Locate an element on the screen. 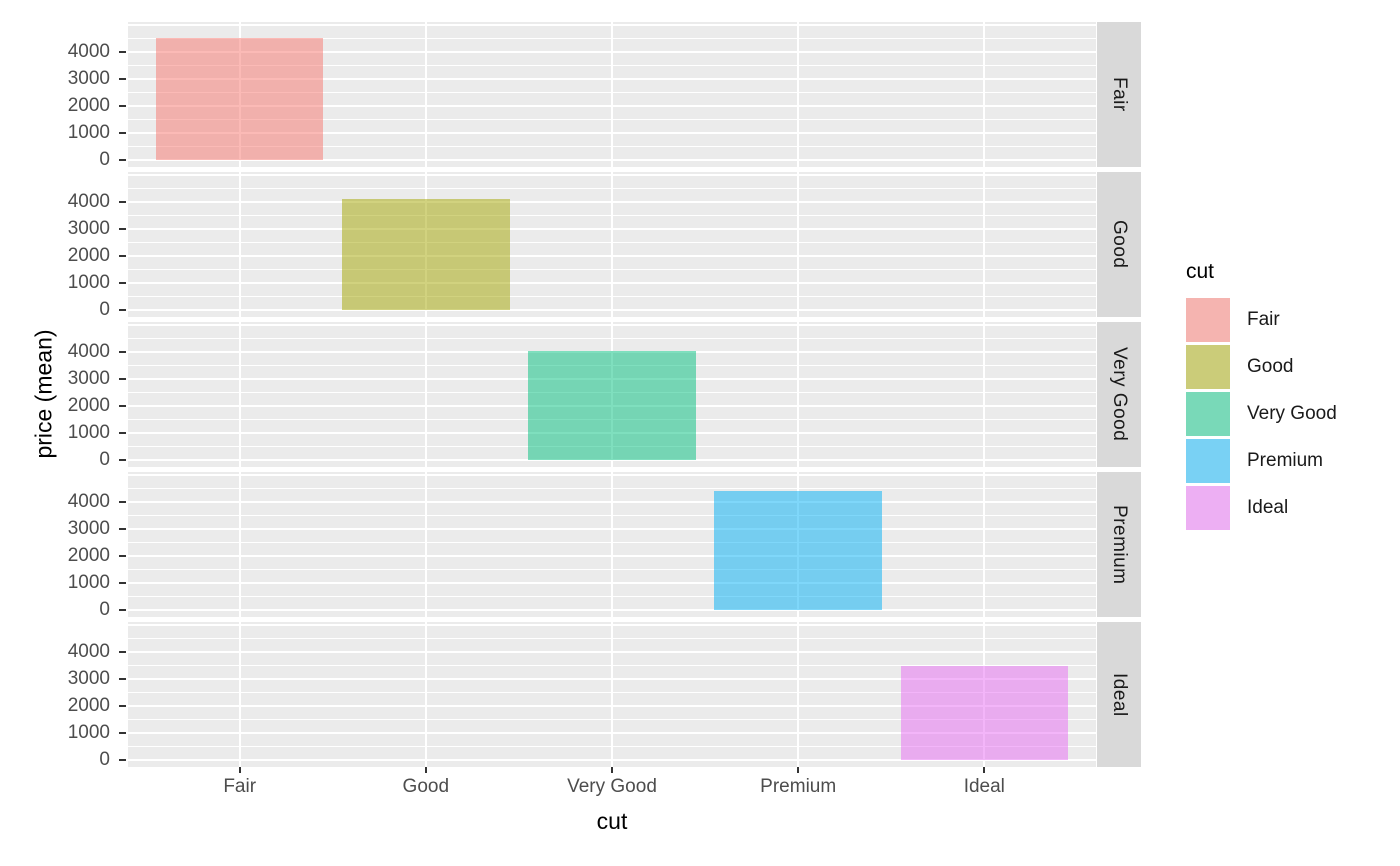  legend-label: Very Good is located at coordinates (1292, 413).